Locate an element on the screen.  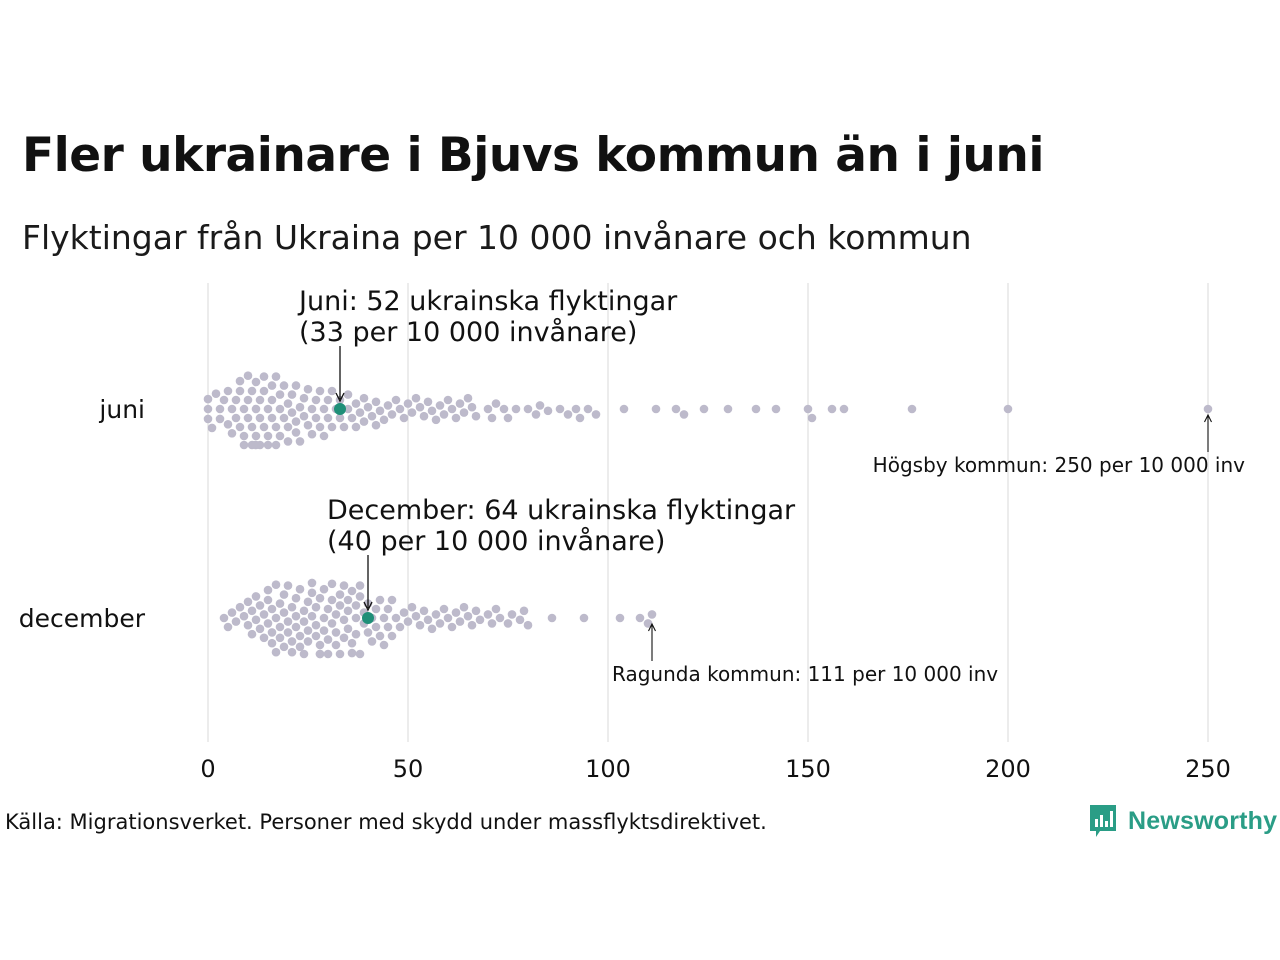
highlight-dot-december is located at coordinates (368, 618).